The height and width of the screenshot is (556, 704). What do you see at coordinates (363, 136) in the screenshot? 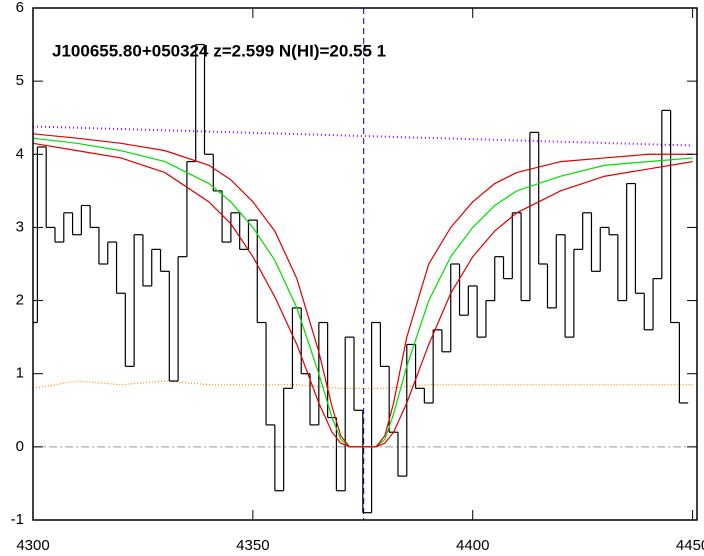
I see `continuum` at bounding box center [363, 136].